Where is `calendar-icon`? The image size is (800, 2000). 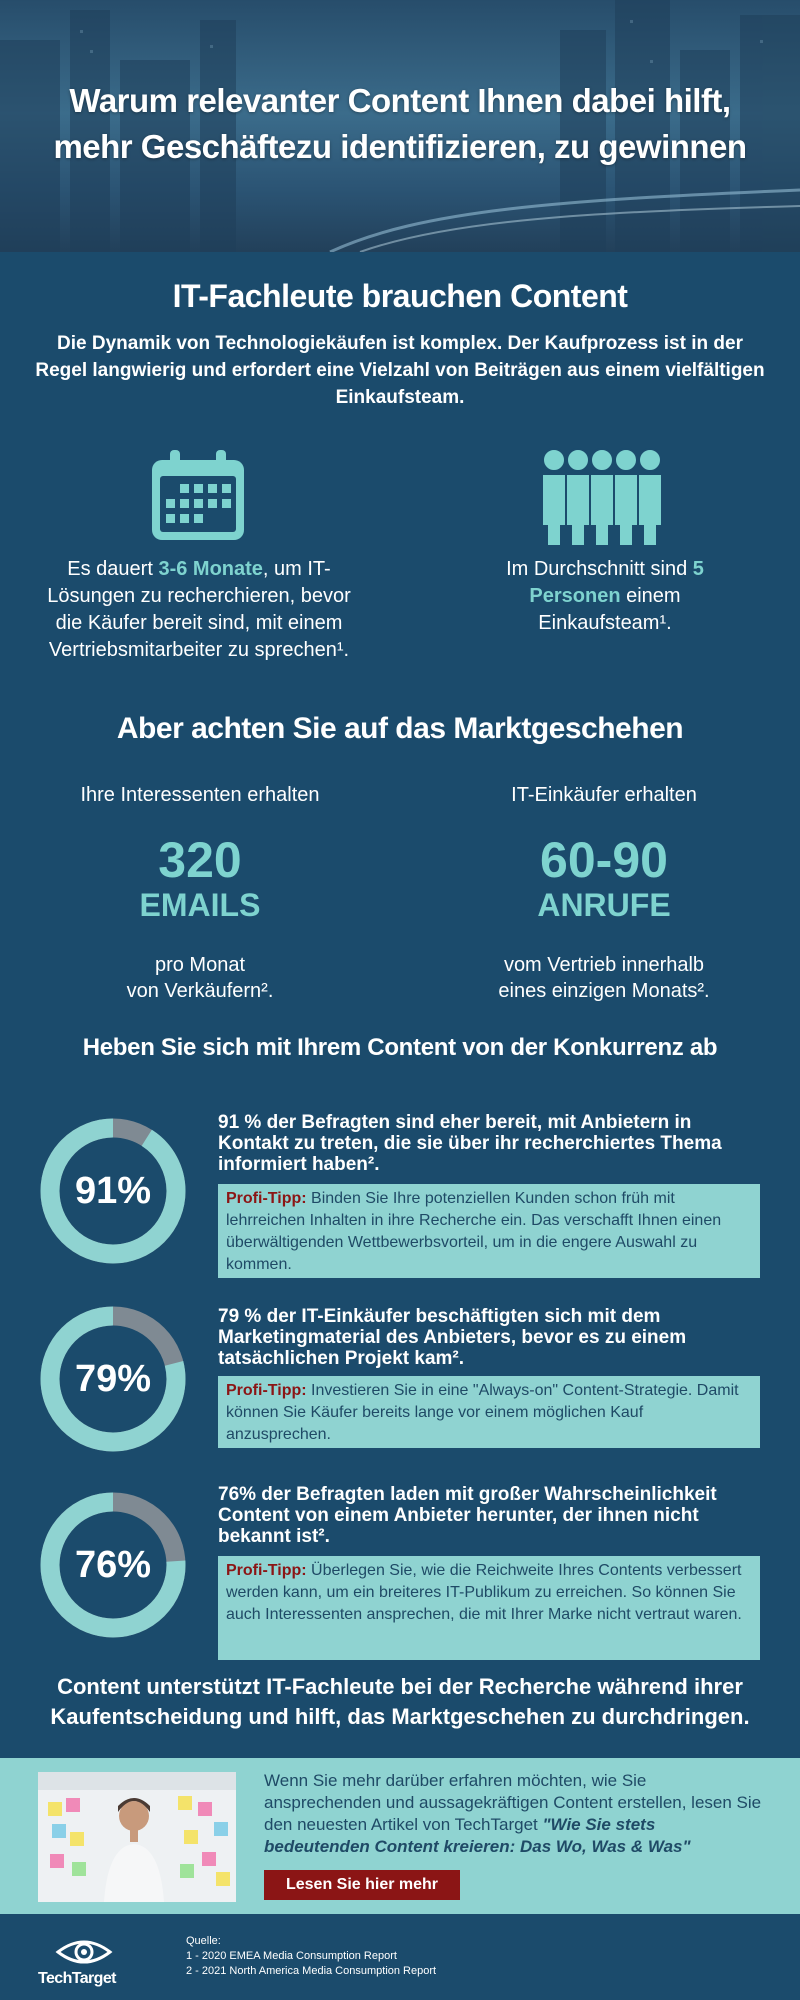
calendar-icon is located at coordinates (198, 495).